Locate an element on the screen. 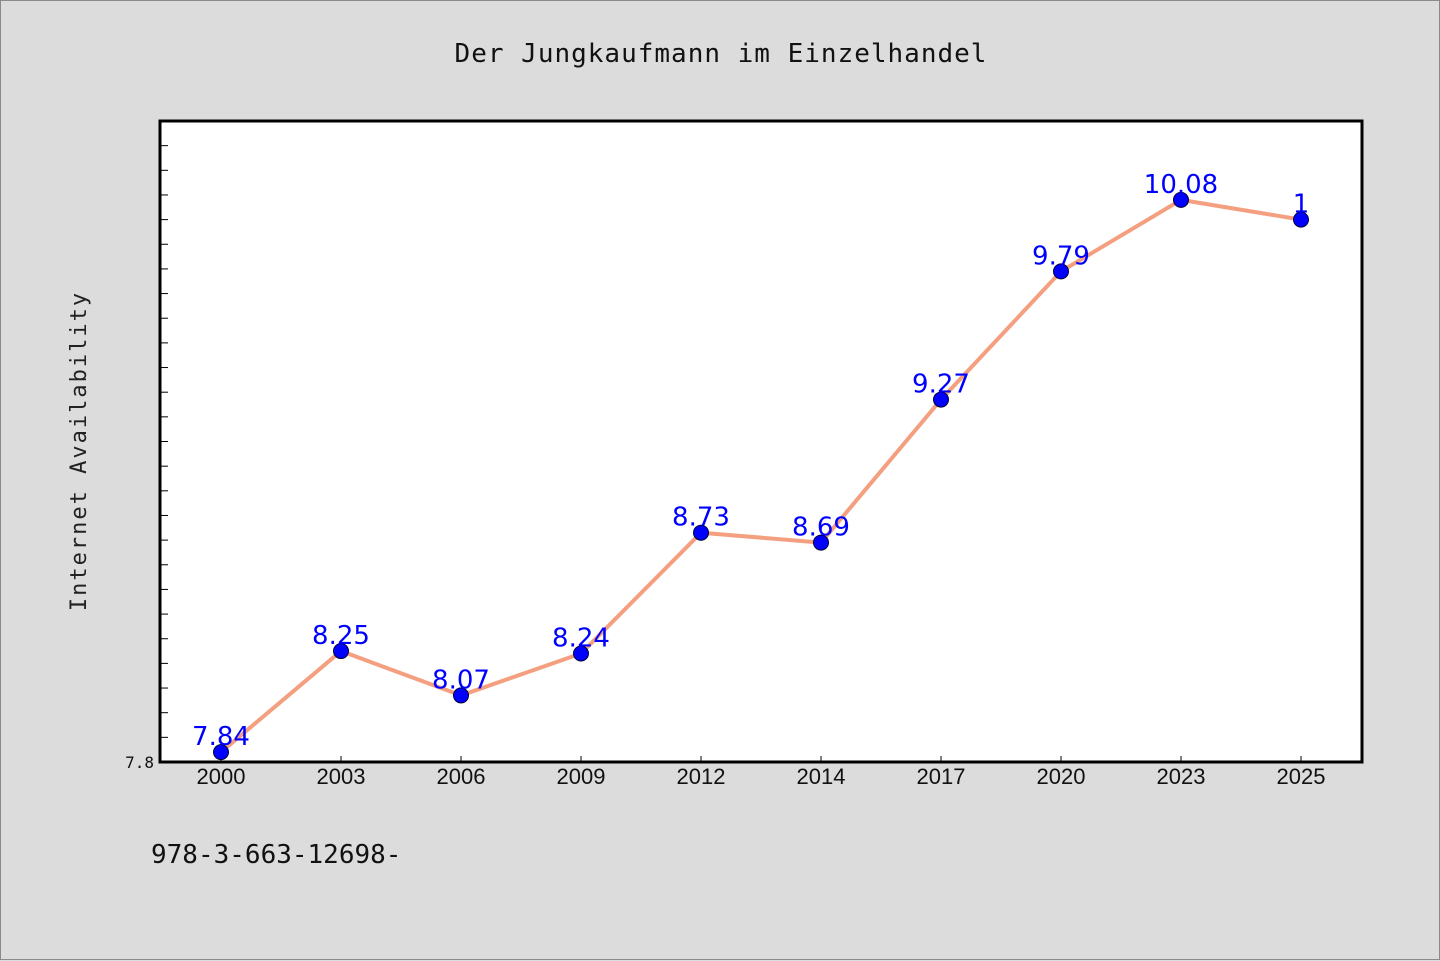 The width and height of the screenshot is (1440, 961). data-label: 8.24 is located at coordinates (581, 639).